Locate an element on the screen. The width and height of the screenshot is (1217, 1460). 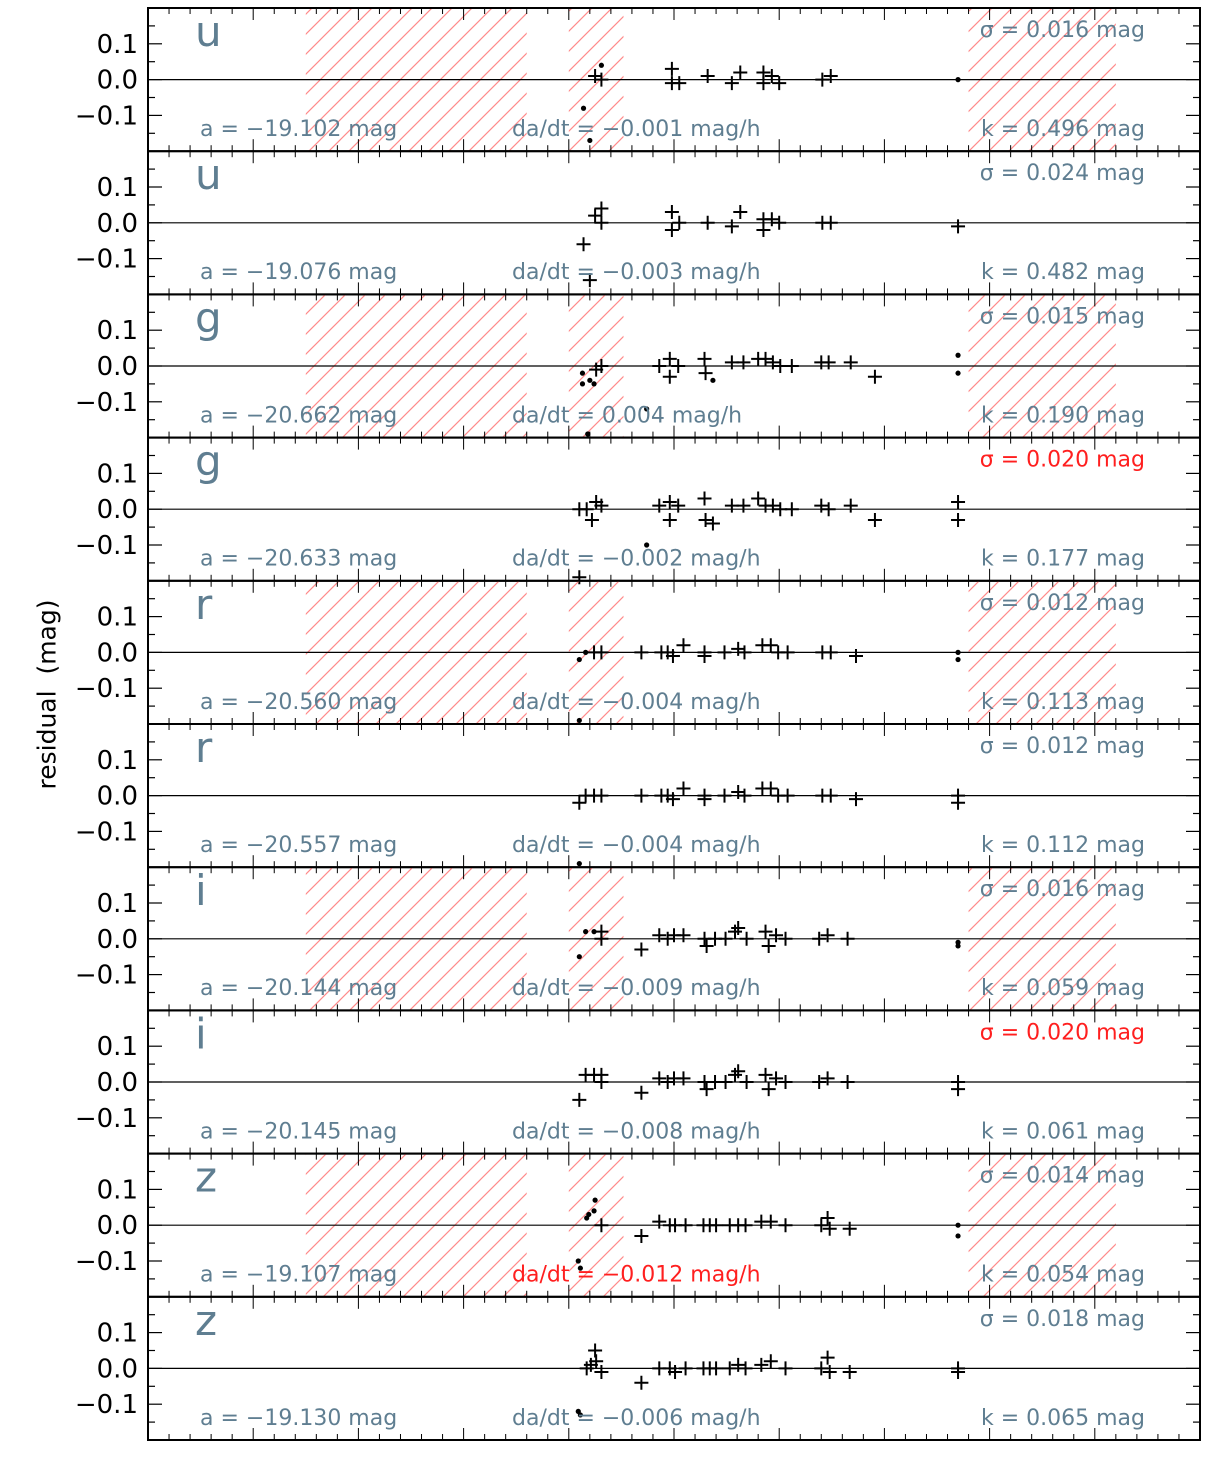
sigma-label: σ = 0.012 mag is located at coordinates (1062, 746).